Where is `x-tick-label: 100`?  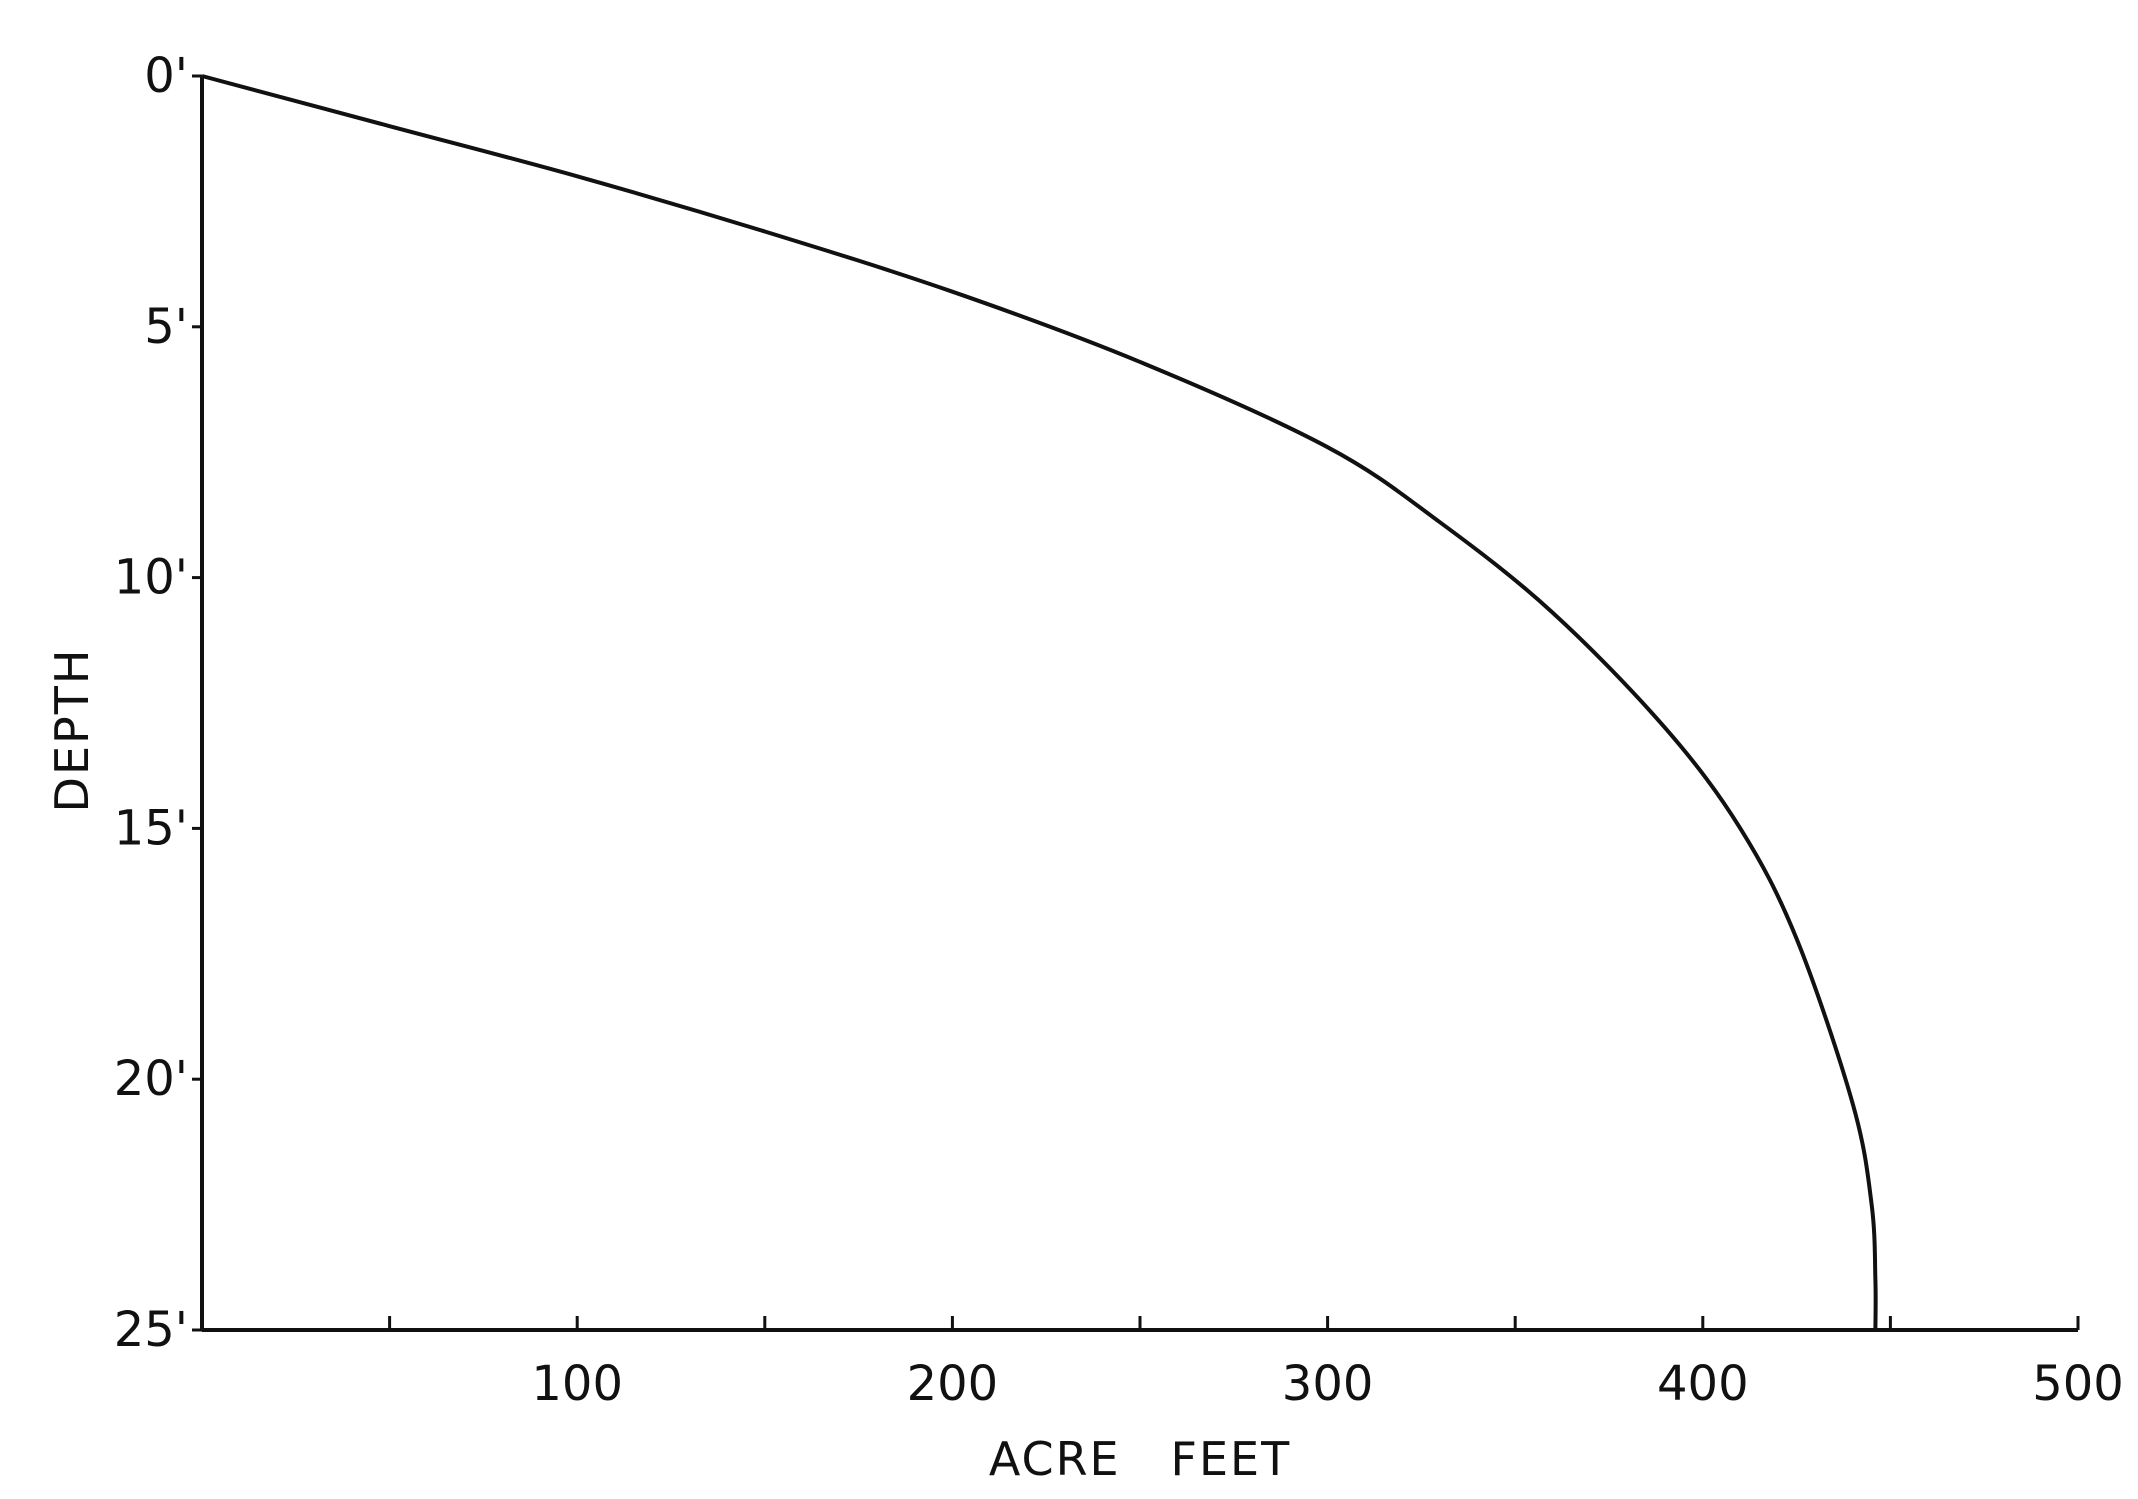
x-tick-label: 100 is located at coordinates (577, 1384).